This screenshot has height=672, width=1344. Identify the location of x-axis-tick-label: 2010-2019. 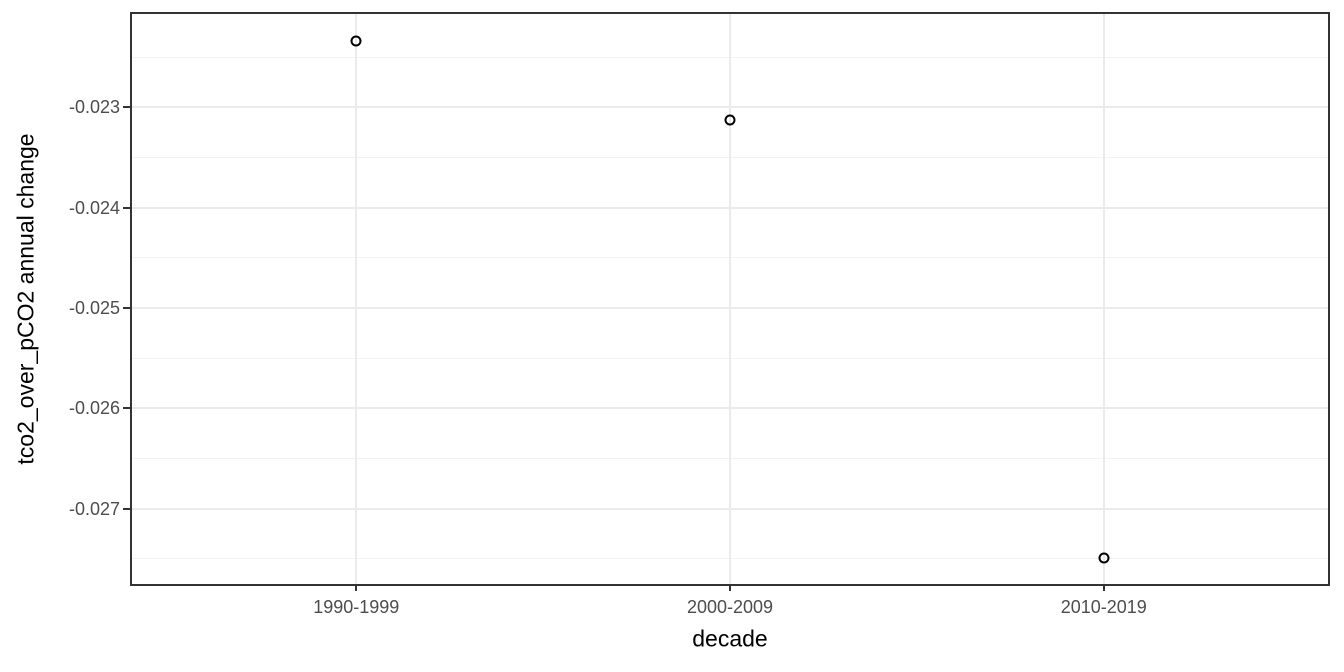
(1103, 607).